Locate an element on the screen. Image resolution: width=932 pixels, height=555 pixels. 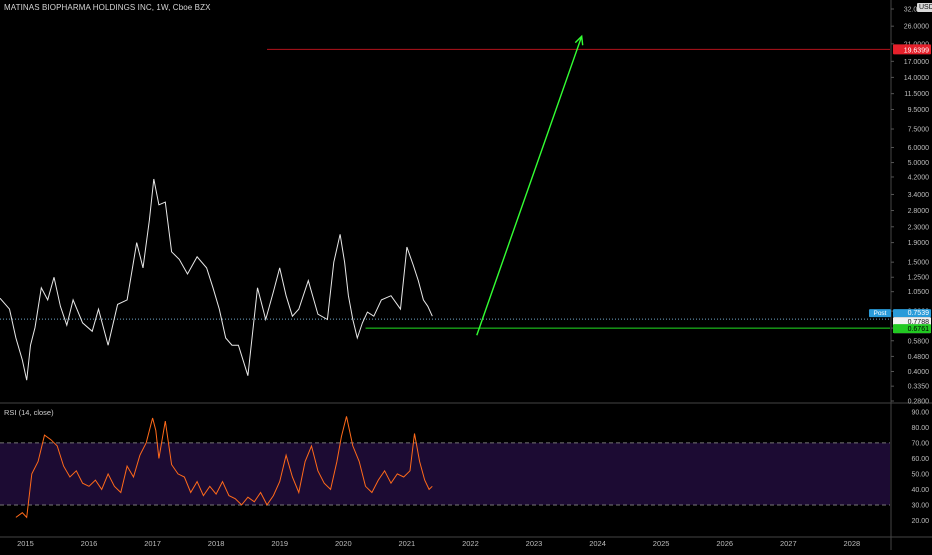
rsi-tick-label: 90.00 is located at coordinates (920, 412).